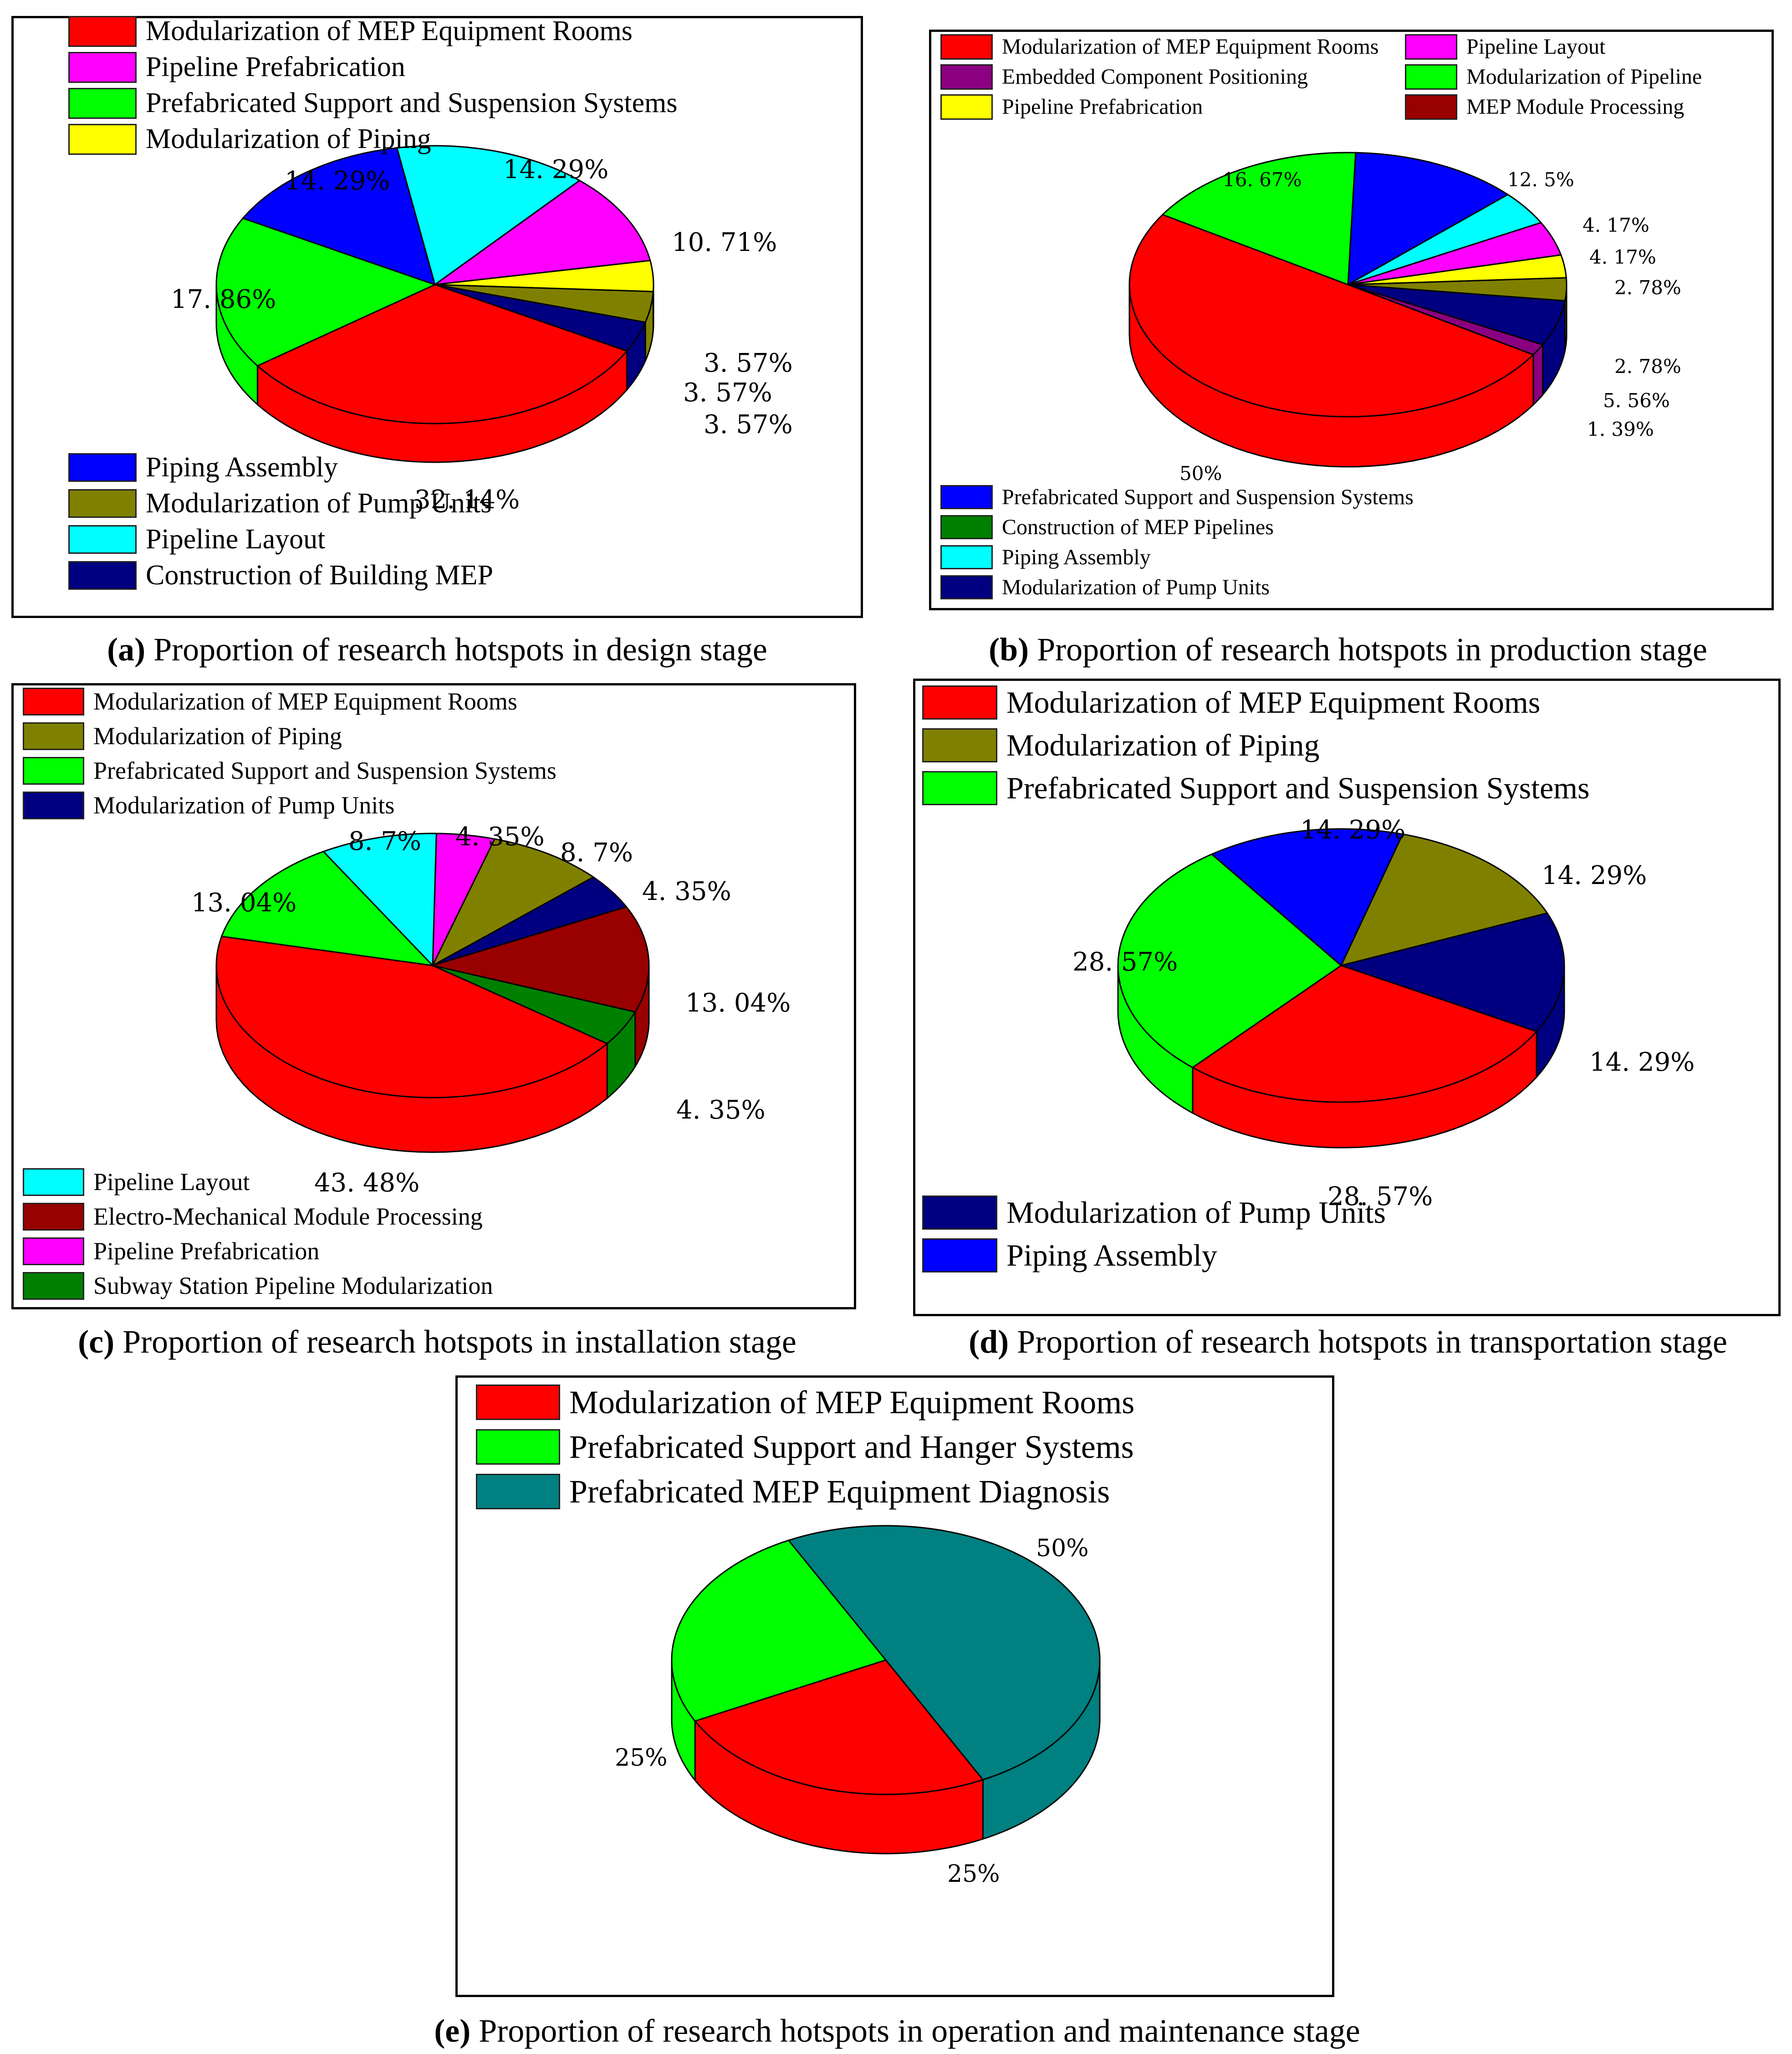 Image resolution: width=1792 pixels, height=2054 pixels. I want to click on pie-pct-label-d-2: 28. 57%, so click(1380, 1196).